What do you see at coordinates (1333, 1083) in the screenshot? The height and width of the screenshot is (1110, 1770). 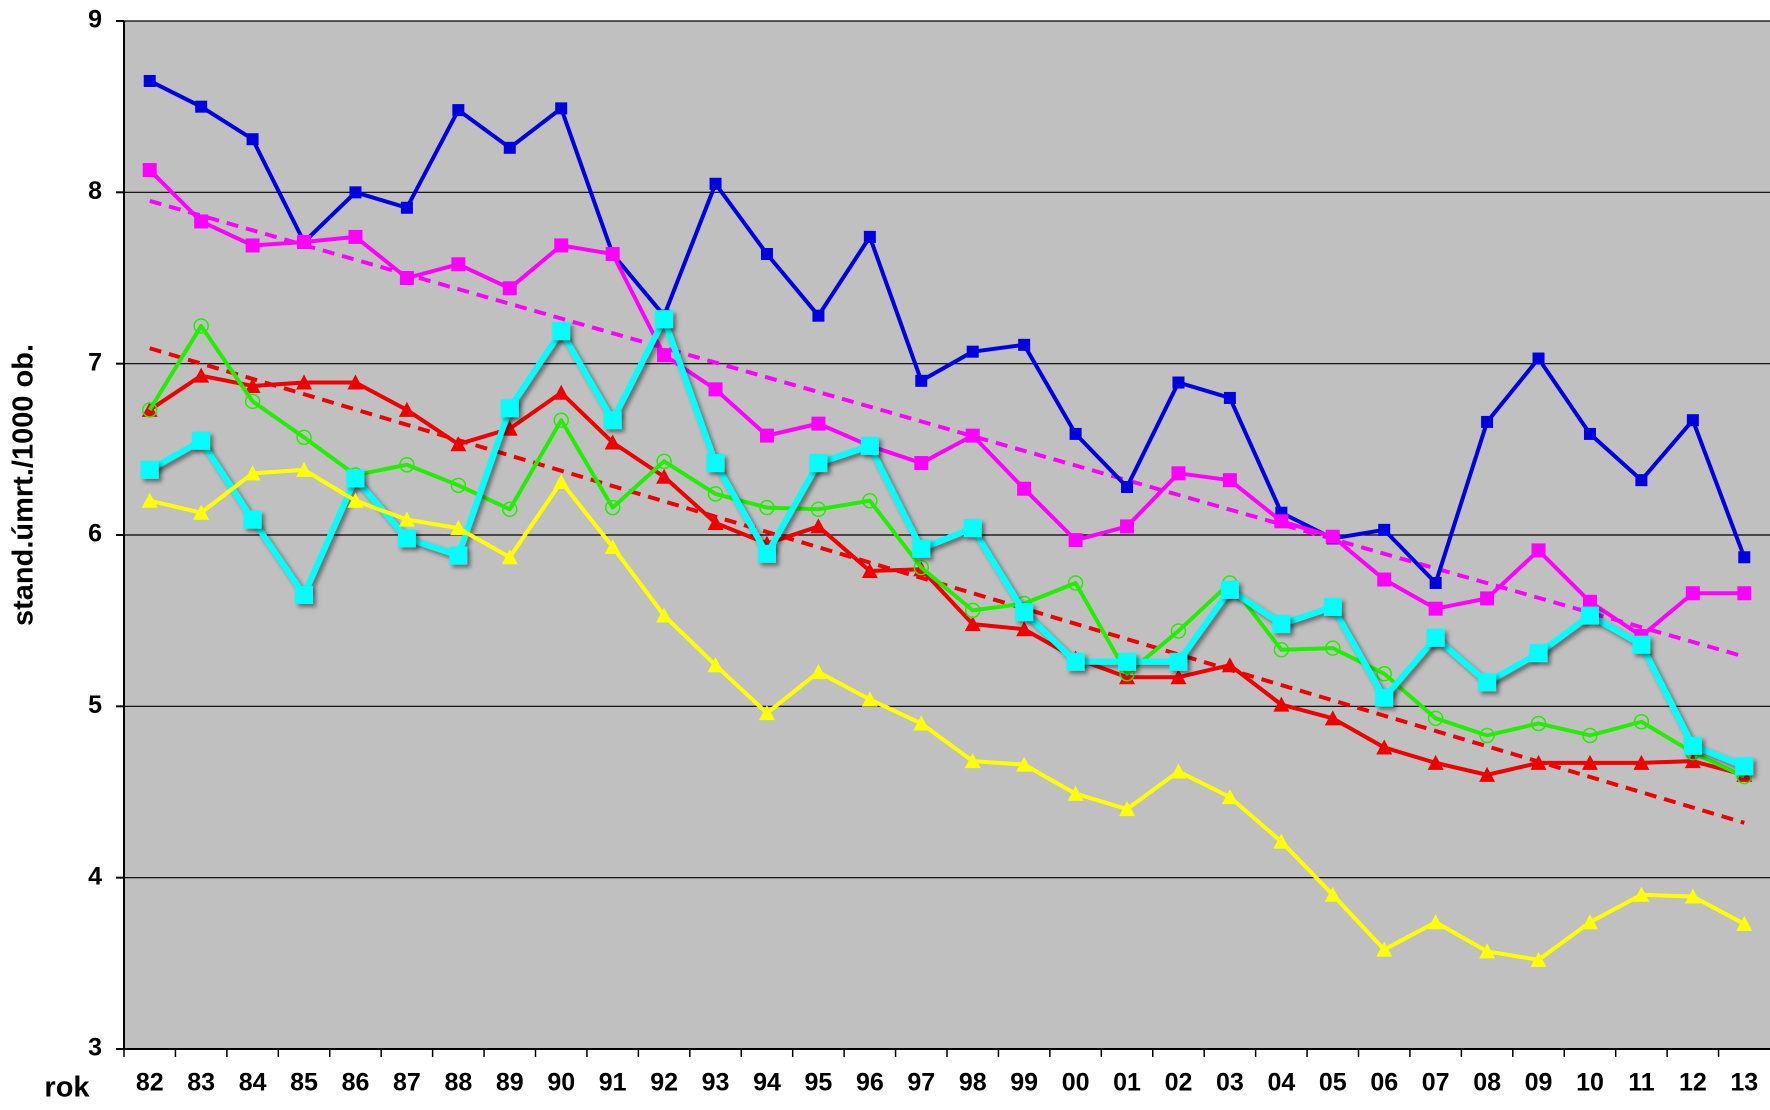 I see `x-tick-label: 05` at bounding box center [1333, 1083].